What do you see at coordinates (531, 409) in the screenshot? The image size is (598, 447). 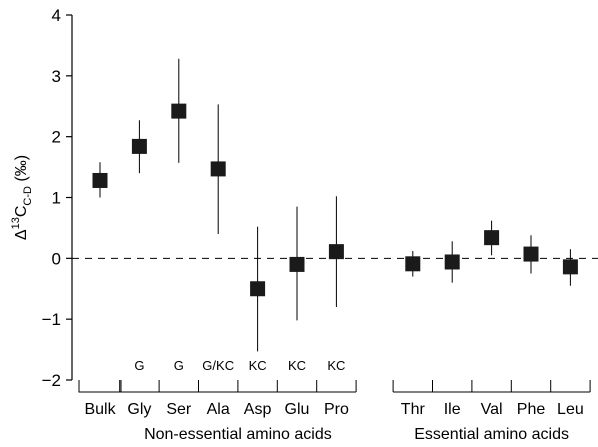 I see `category-label-phe: Phe` at bounding box center [531, 409].